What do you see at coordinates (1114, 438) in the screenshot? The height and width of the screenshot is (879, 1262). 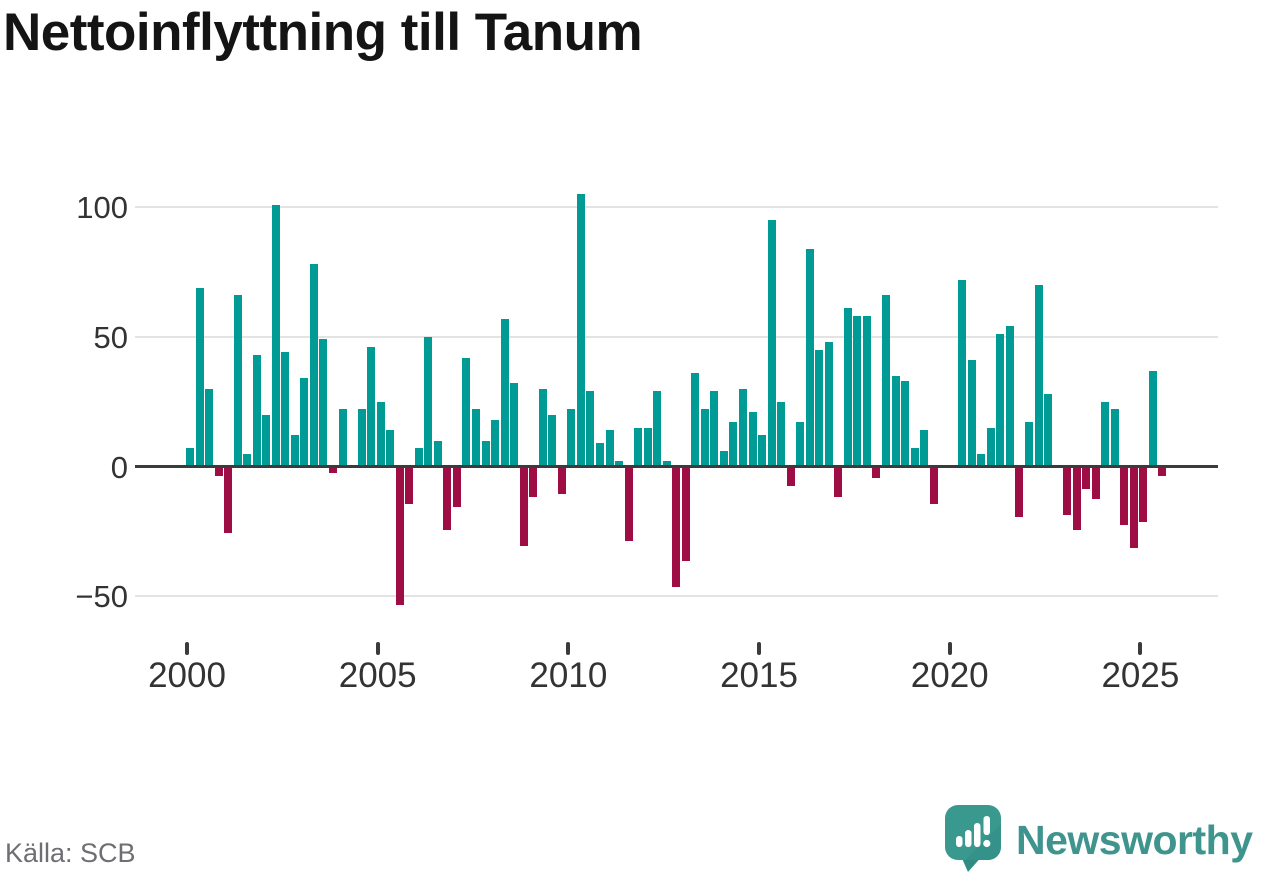 I see `bar-2024-Q2` at bounding box center [1114, 438].